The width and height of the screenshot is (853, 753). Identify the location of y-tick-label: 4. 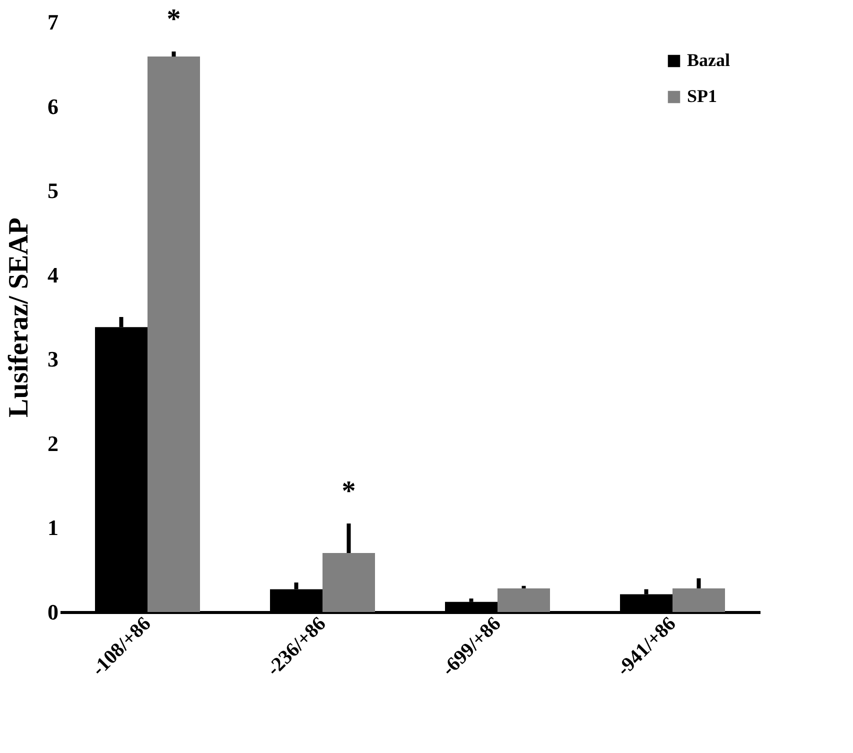
(53, 275).